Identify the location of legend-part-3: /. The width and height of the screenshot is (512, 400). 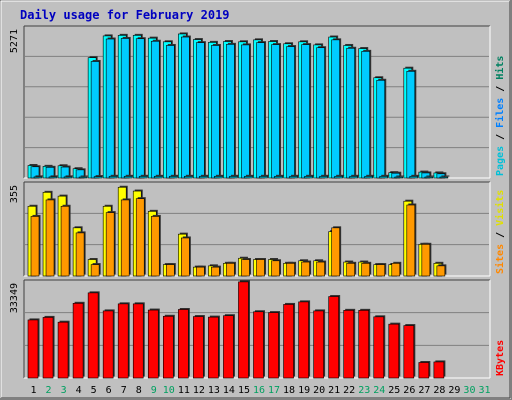
(500, 89).